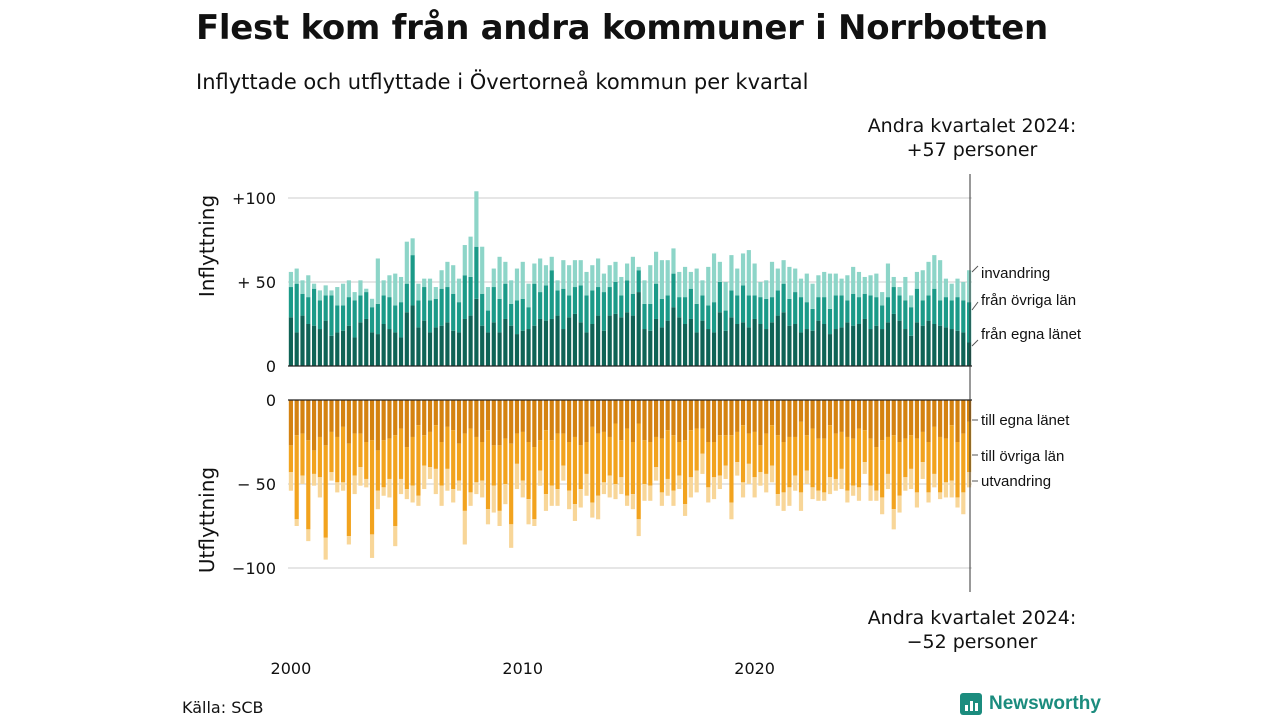 This screenshot has height=720, width=1280. I want to click on annotation-outflow-latest: Andra kvartalet 2024: −52 personer, so click(972, 630).